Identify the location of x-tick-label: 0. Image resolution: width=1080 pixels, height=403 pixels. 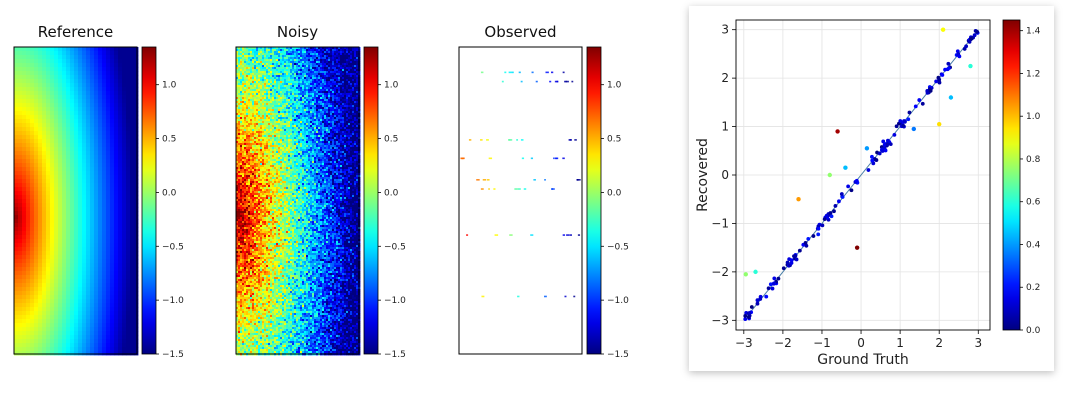
(861, 343).